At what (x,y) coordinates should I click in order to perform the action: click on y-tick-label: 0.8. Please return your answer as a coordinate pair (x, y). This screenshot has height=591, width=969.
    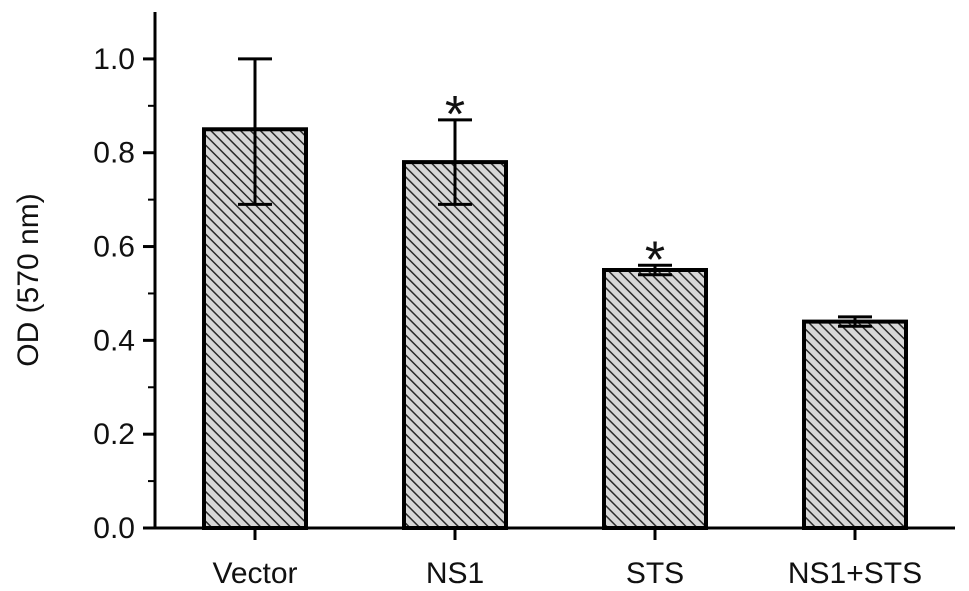
    Looking at the image, I should click on (114, 153).